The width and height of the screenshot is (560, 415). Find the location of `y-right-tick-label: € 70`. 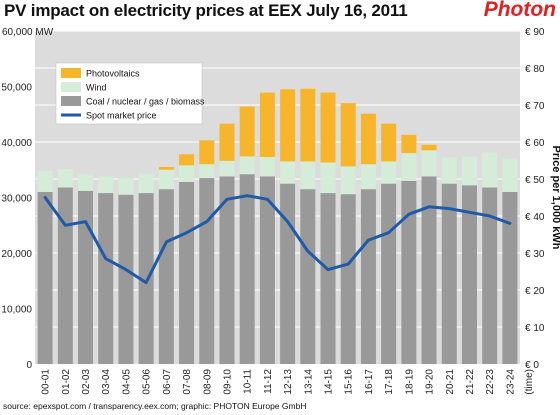

y-right-tick-label: € 70 is located at coordinates (535, 106).